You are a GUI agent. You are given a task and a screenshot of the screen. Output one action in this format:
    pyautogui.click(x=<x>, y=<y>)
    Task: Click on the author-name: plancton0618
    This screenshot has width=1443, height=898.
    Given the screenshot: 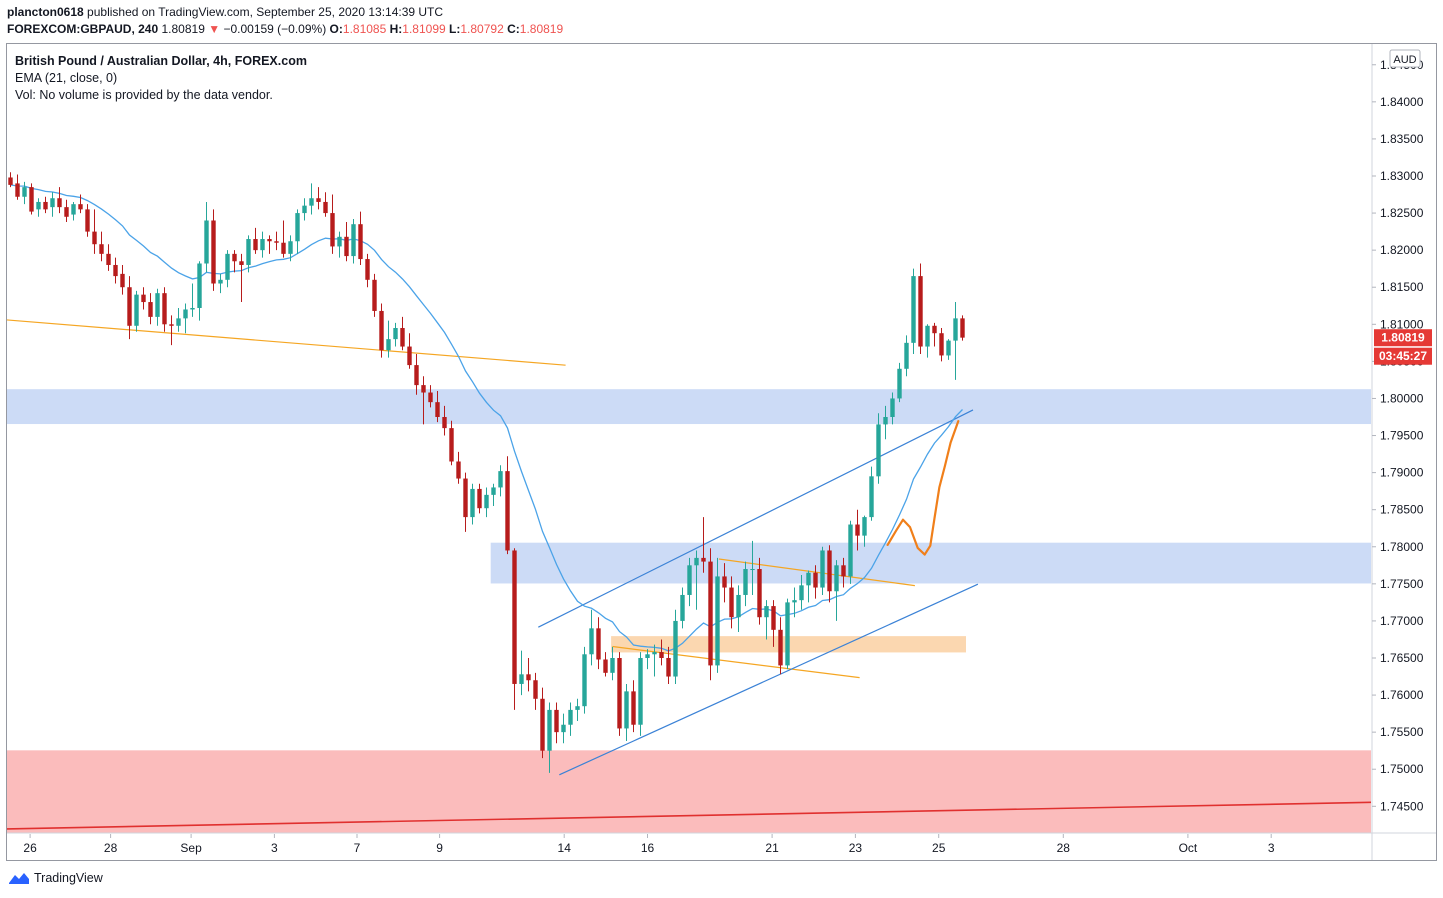 What is the action you would take?
    pyautogui.click(x=45, y=12)
    